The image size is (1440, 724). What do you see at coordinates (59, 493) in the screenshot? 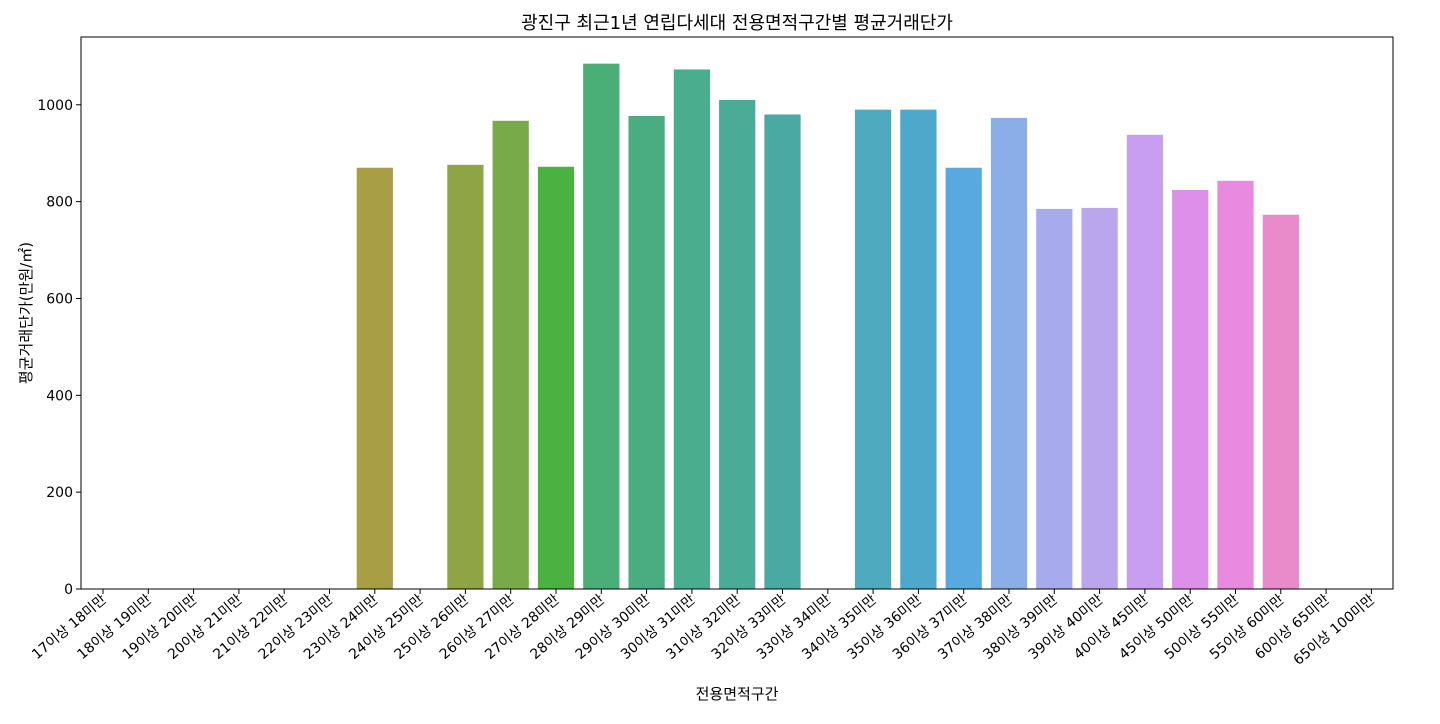
I see `y-tick-label-2: 200` at bounding box center [59, 493].